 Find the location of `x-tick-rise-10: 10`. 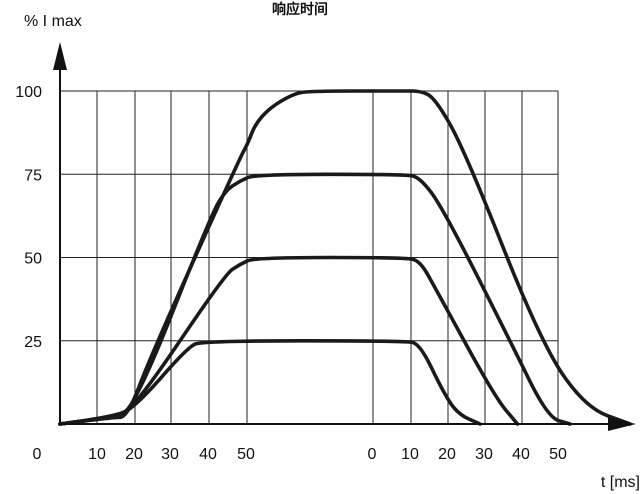

x-tick-rise-10: 10 is located at coordinates (97, 454).